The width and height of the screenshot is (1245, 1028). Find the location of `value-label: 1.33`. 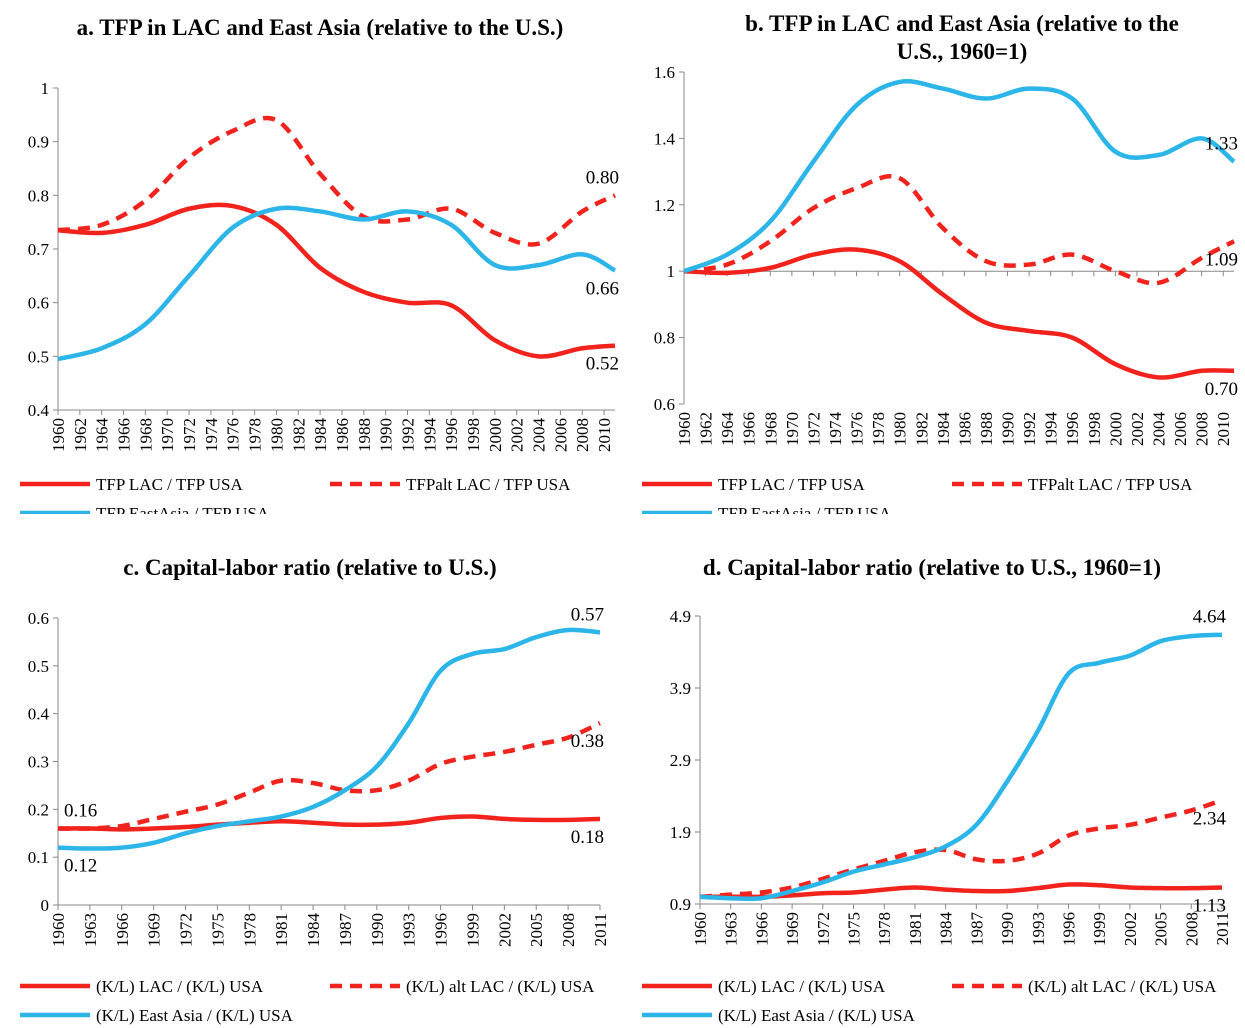

value-label: 1.33 is located at coordinates (1221, 144).